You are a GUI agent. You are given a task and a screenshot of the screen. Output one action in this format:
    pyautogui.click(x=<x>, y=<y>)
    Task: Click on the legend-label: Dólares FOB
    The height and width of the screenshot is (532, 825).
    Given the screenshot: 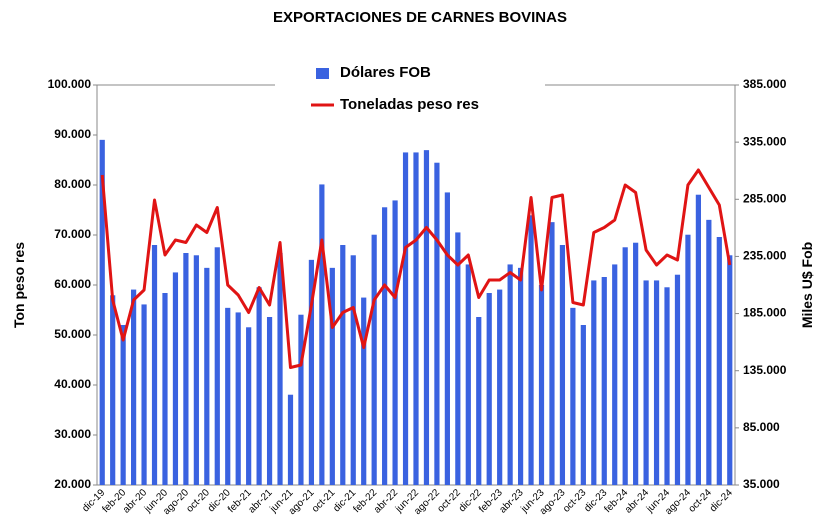 What is the action you would take?
    pyautogui.click(x=385, y=72)
    